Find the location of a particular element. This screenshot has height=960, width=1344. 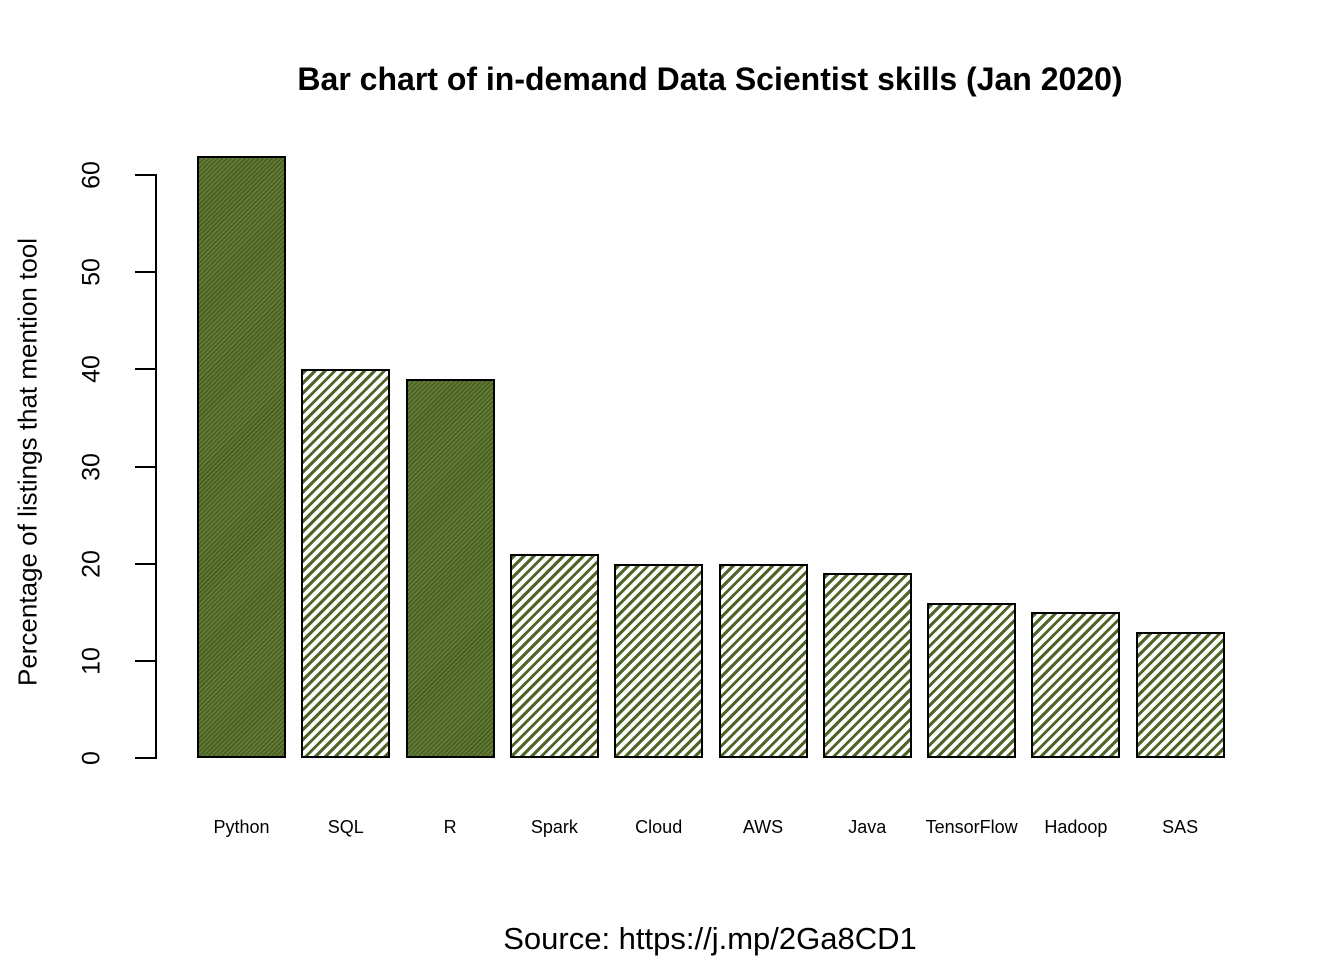

x-tick-label-hadoop: Hadoop is located at coordinates (1076, 827).